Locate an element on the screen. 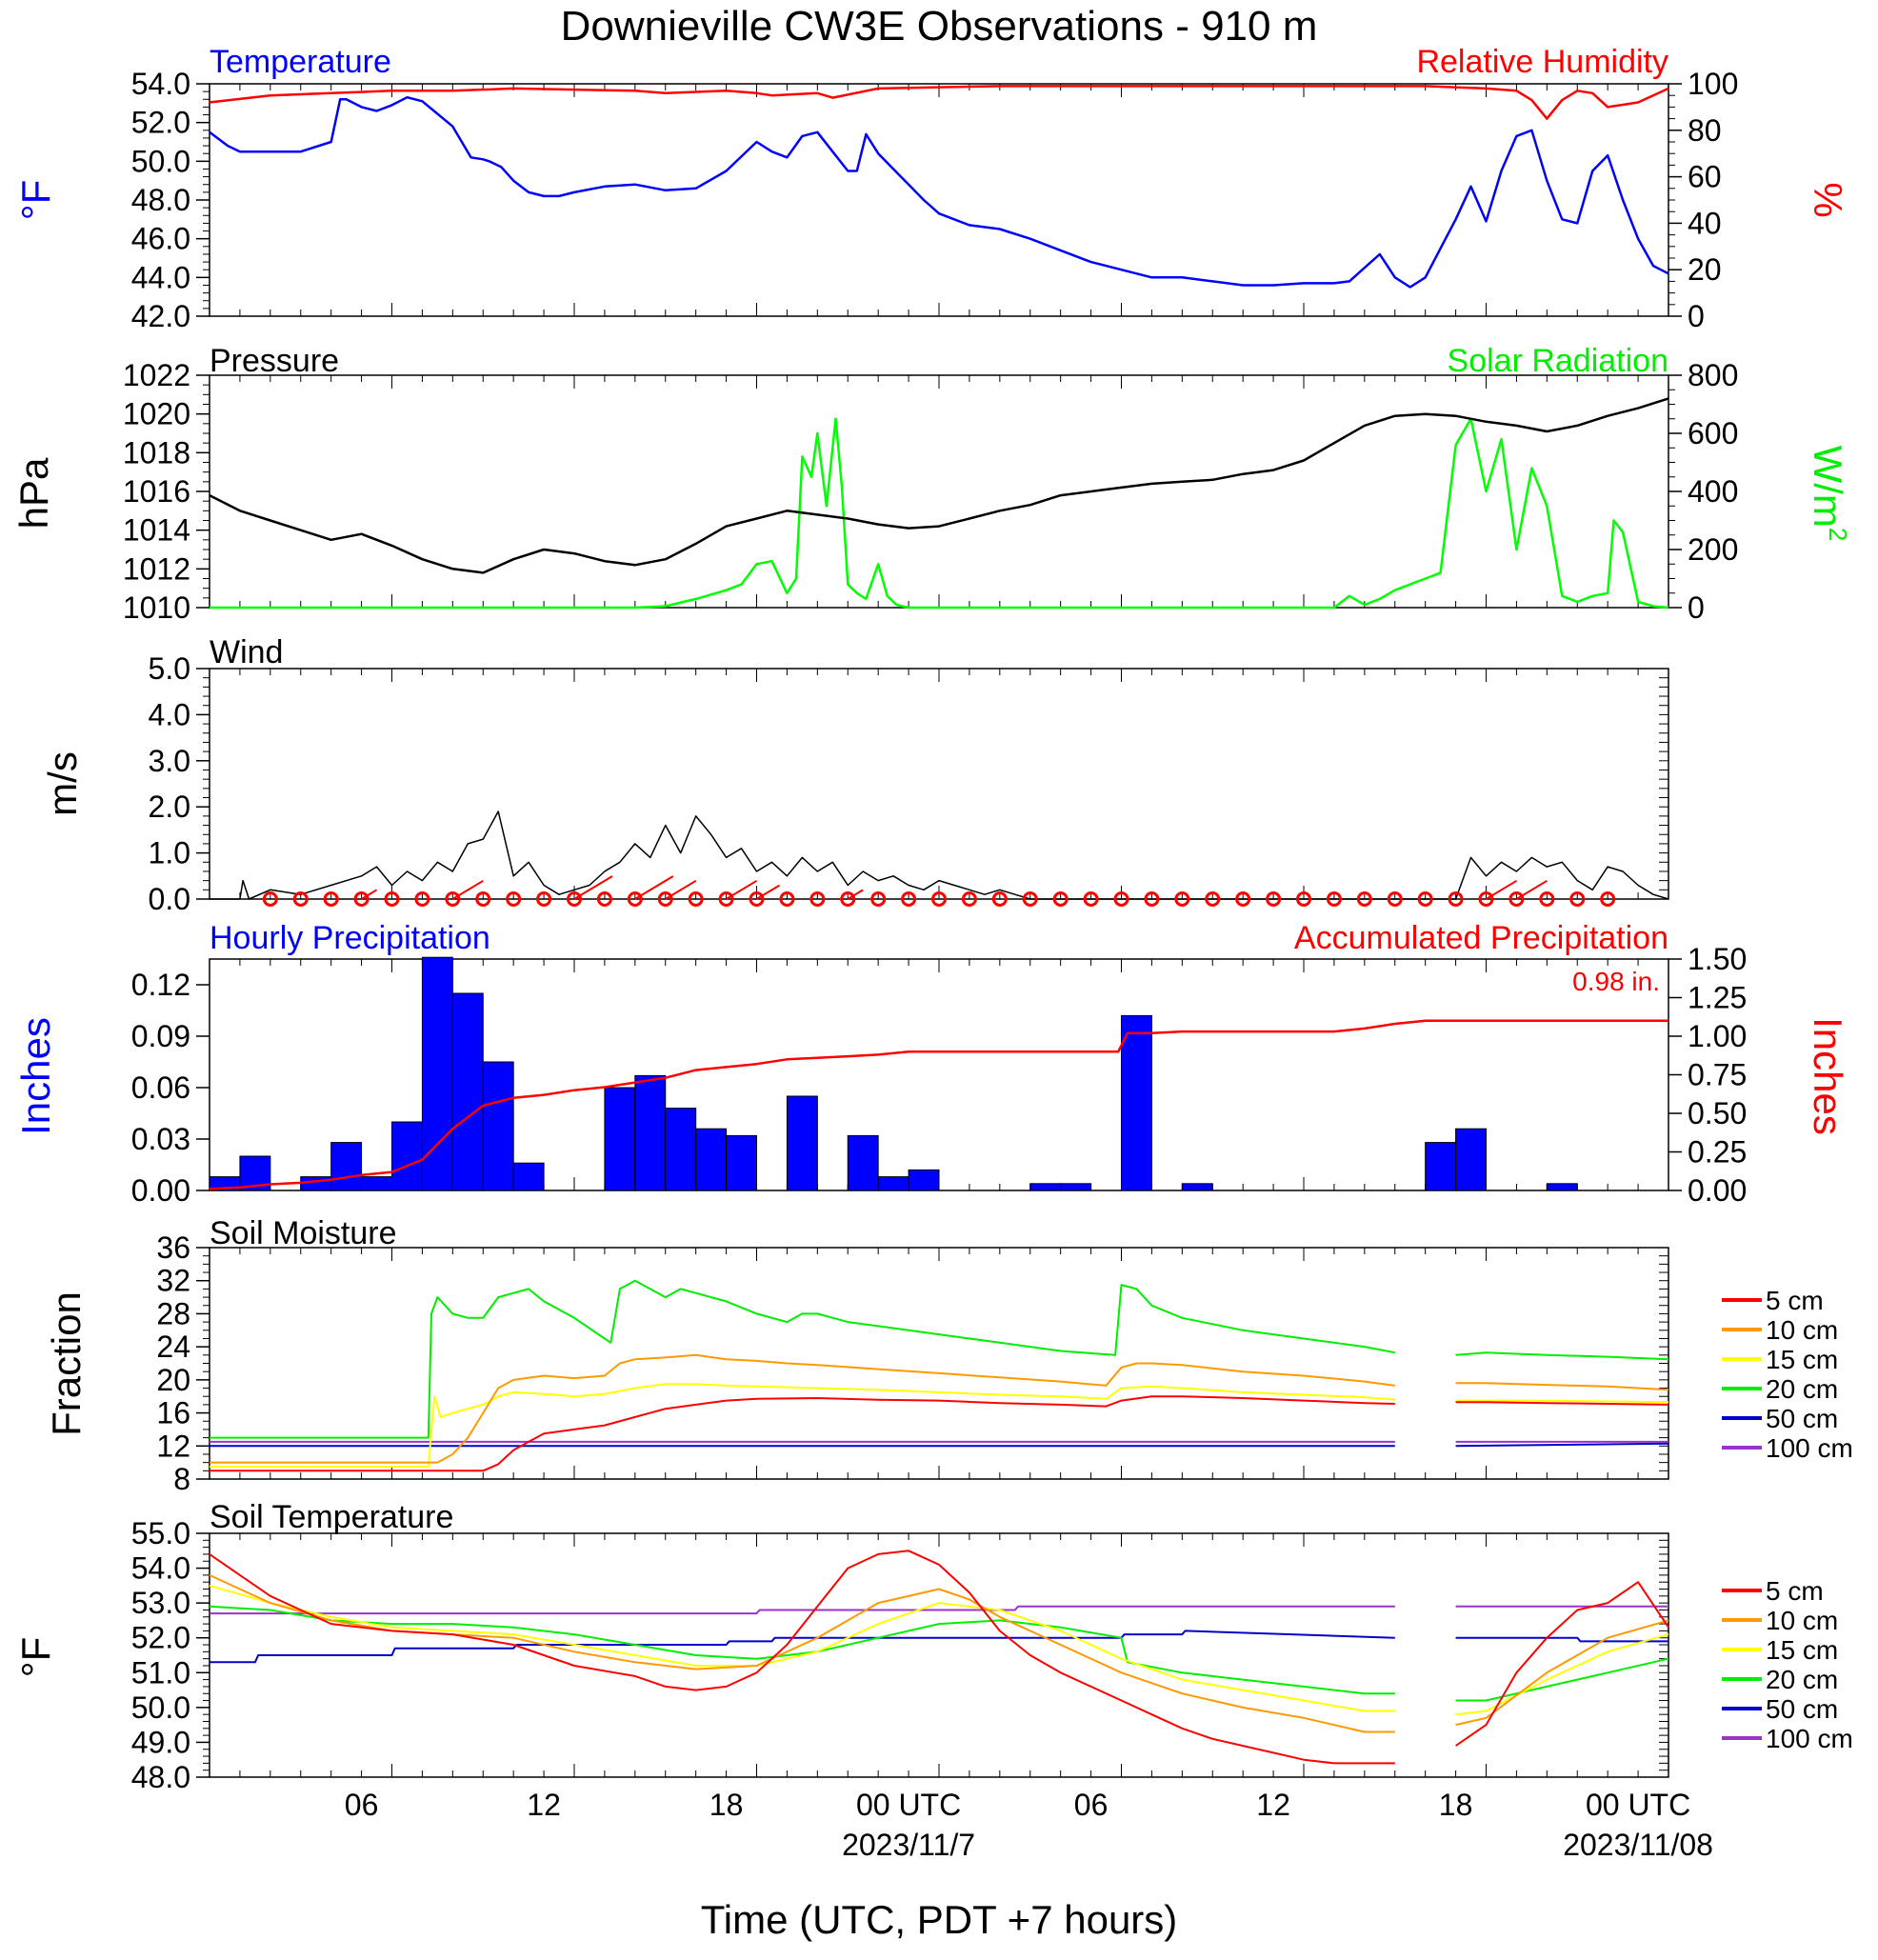  rh-title: Relative Humidity is located at coordinates (1542, 62).